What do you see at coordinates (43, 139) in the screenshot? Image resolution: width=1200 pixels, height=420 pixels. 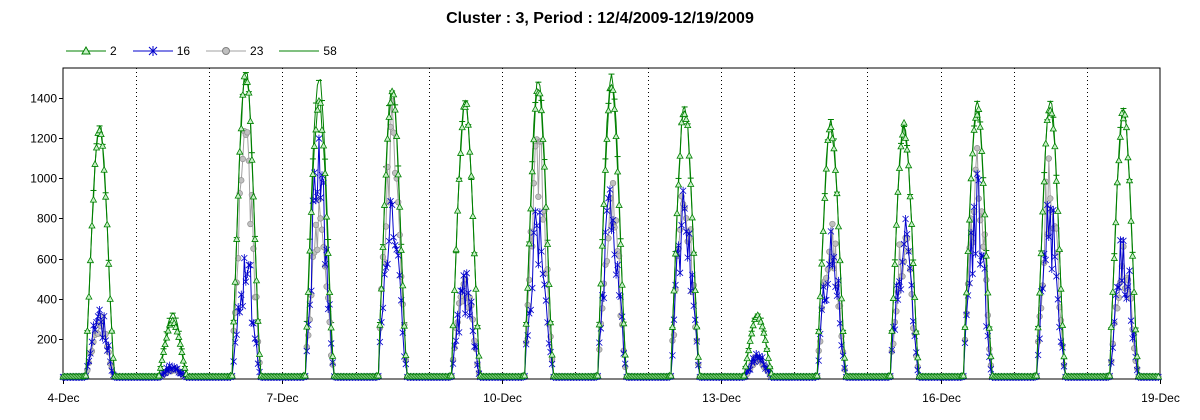 I see `y-tick-label: 1200` at bounding box center [43, 139].